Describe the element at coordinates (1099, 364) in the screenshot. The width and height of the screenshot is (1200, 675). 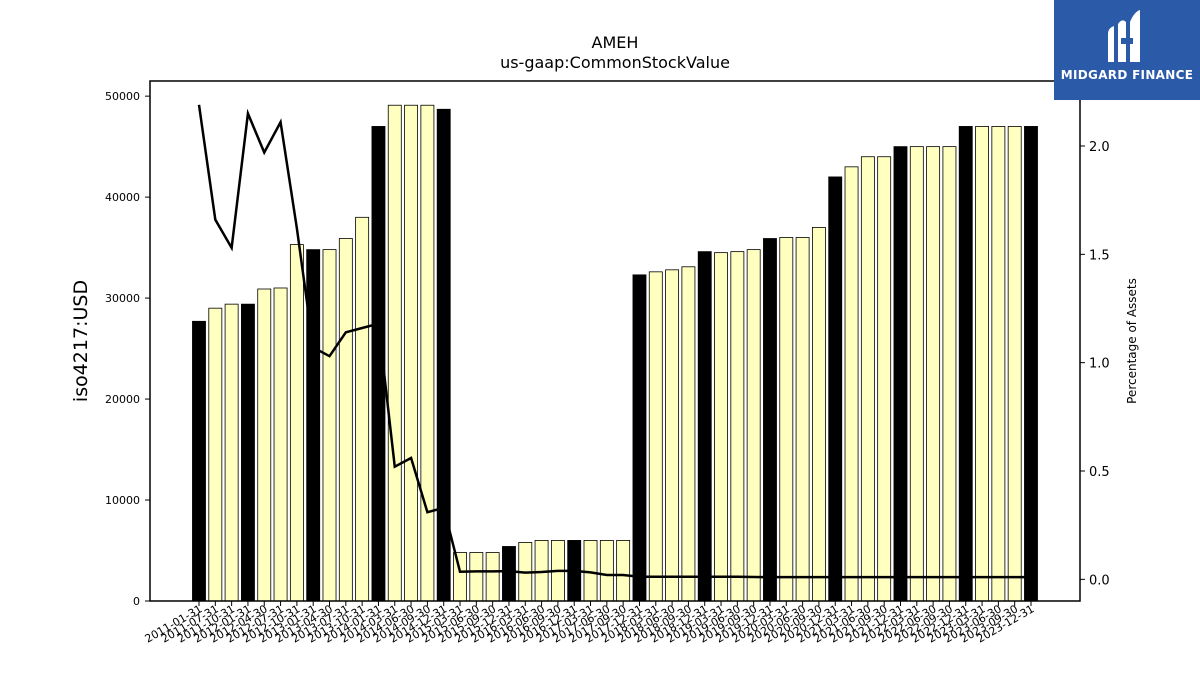
I see `y2-tick-label: 1.0` at that location.